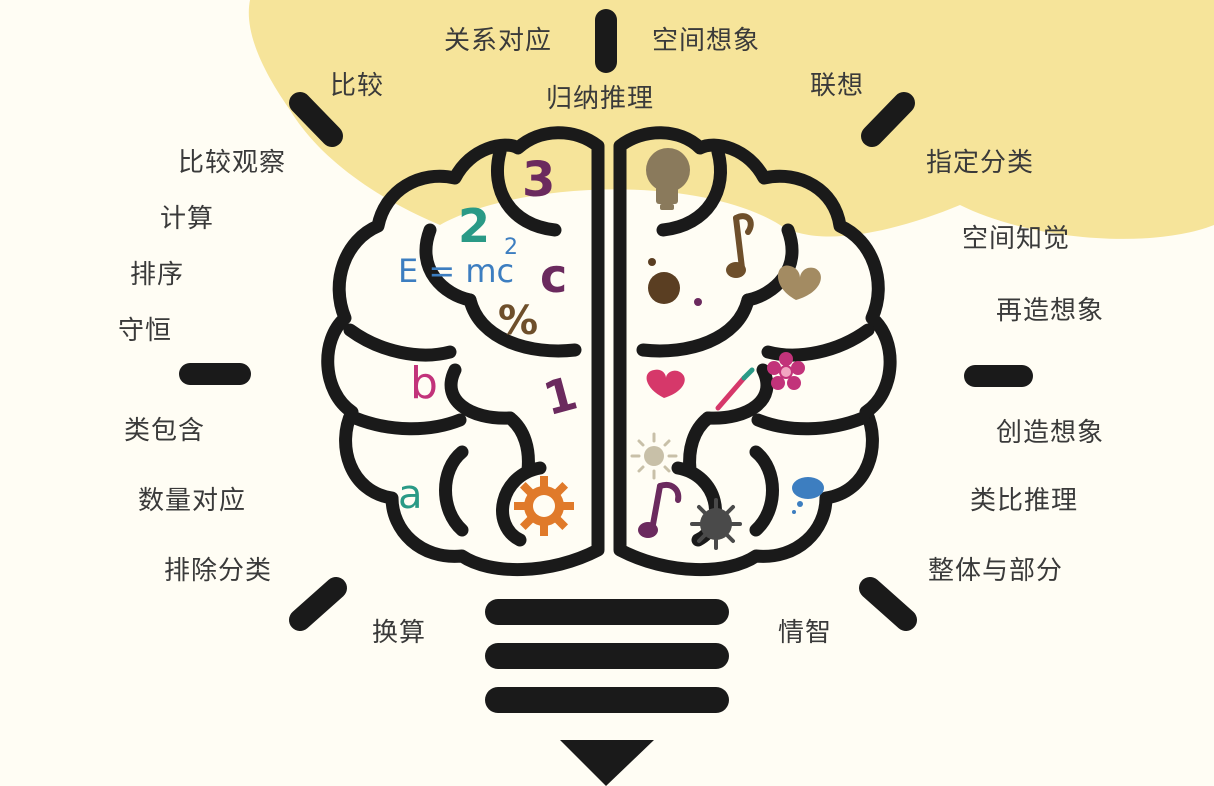 The height and width of the screenshot is (786, 1214). What do you see at coordinates (600, 99) in the screenshot?
I see `label-inductive-reasoning: 归纳推理` at bounding box center [600, 99].